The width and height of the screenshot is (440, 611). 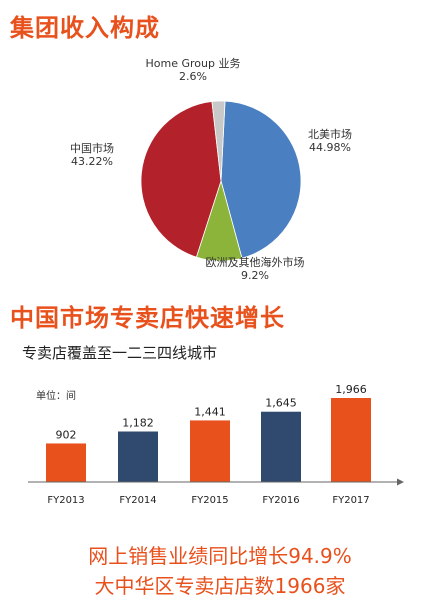 I want to click on bar-category-label-1: FY2013, so click(x=65, y=500).